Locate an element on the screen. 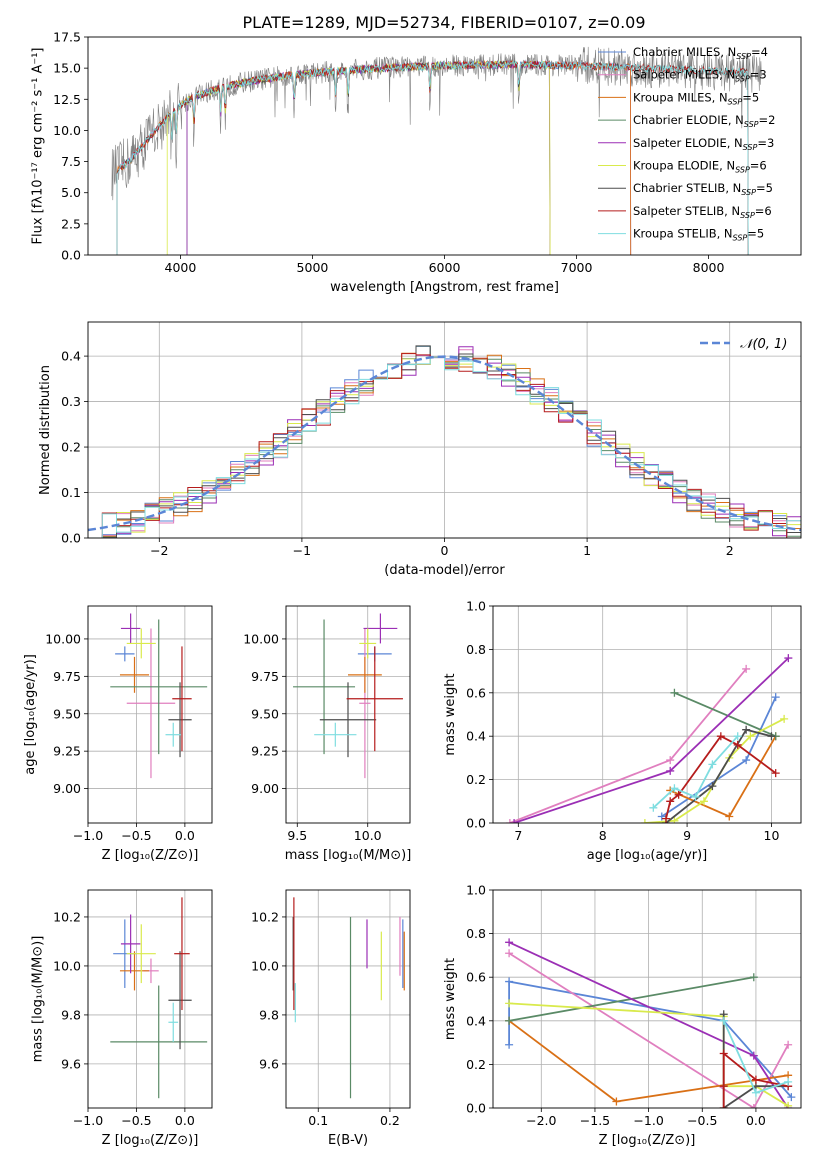  residuals-plot-area is located at coordinates (444, 441).